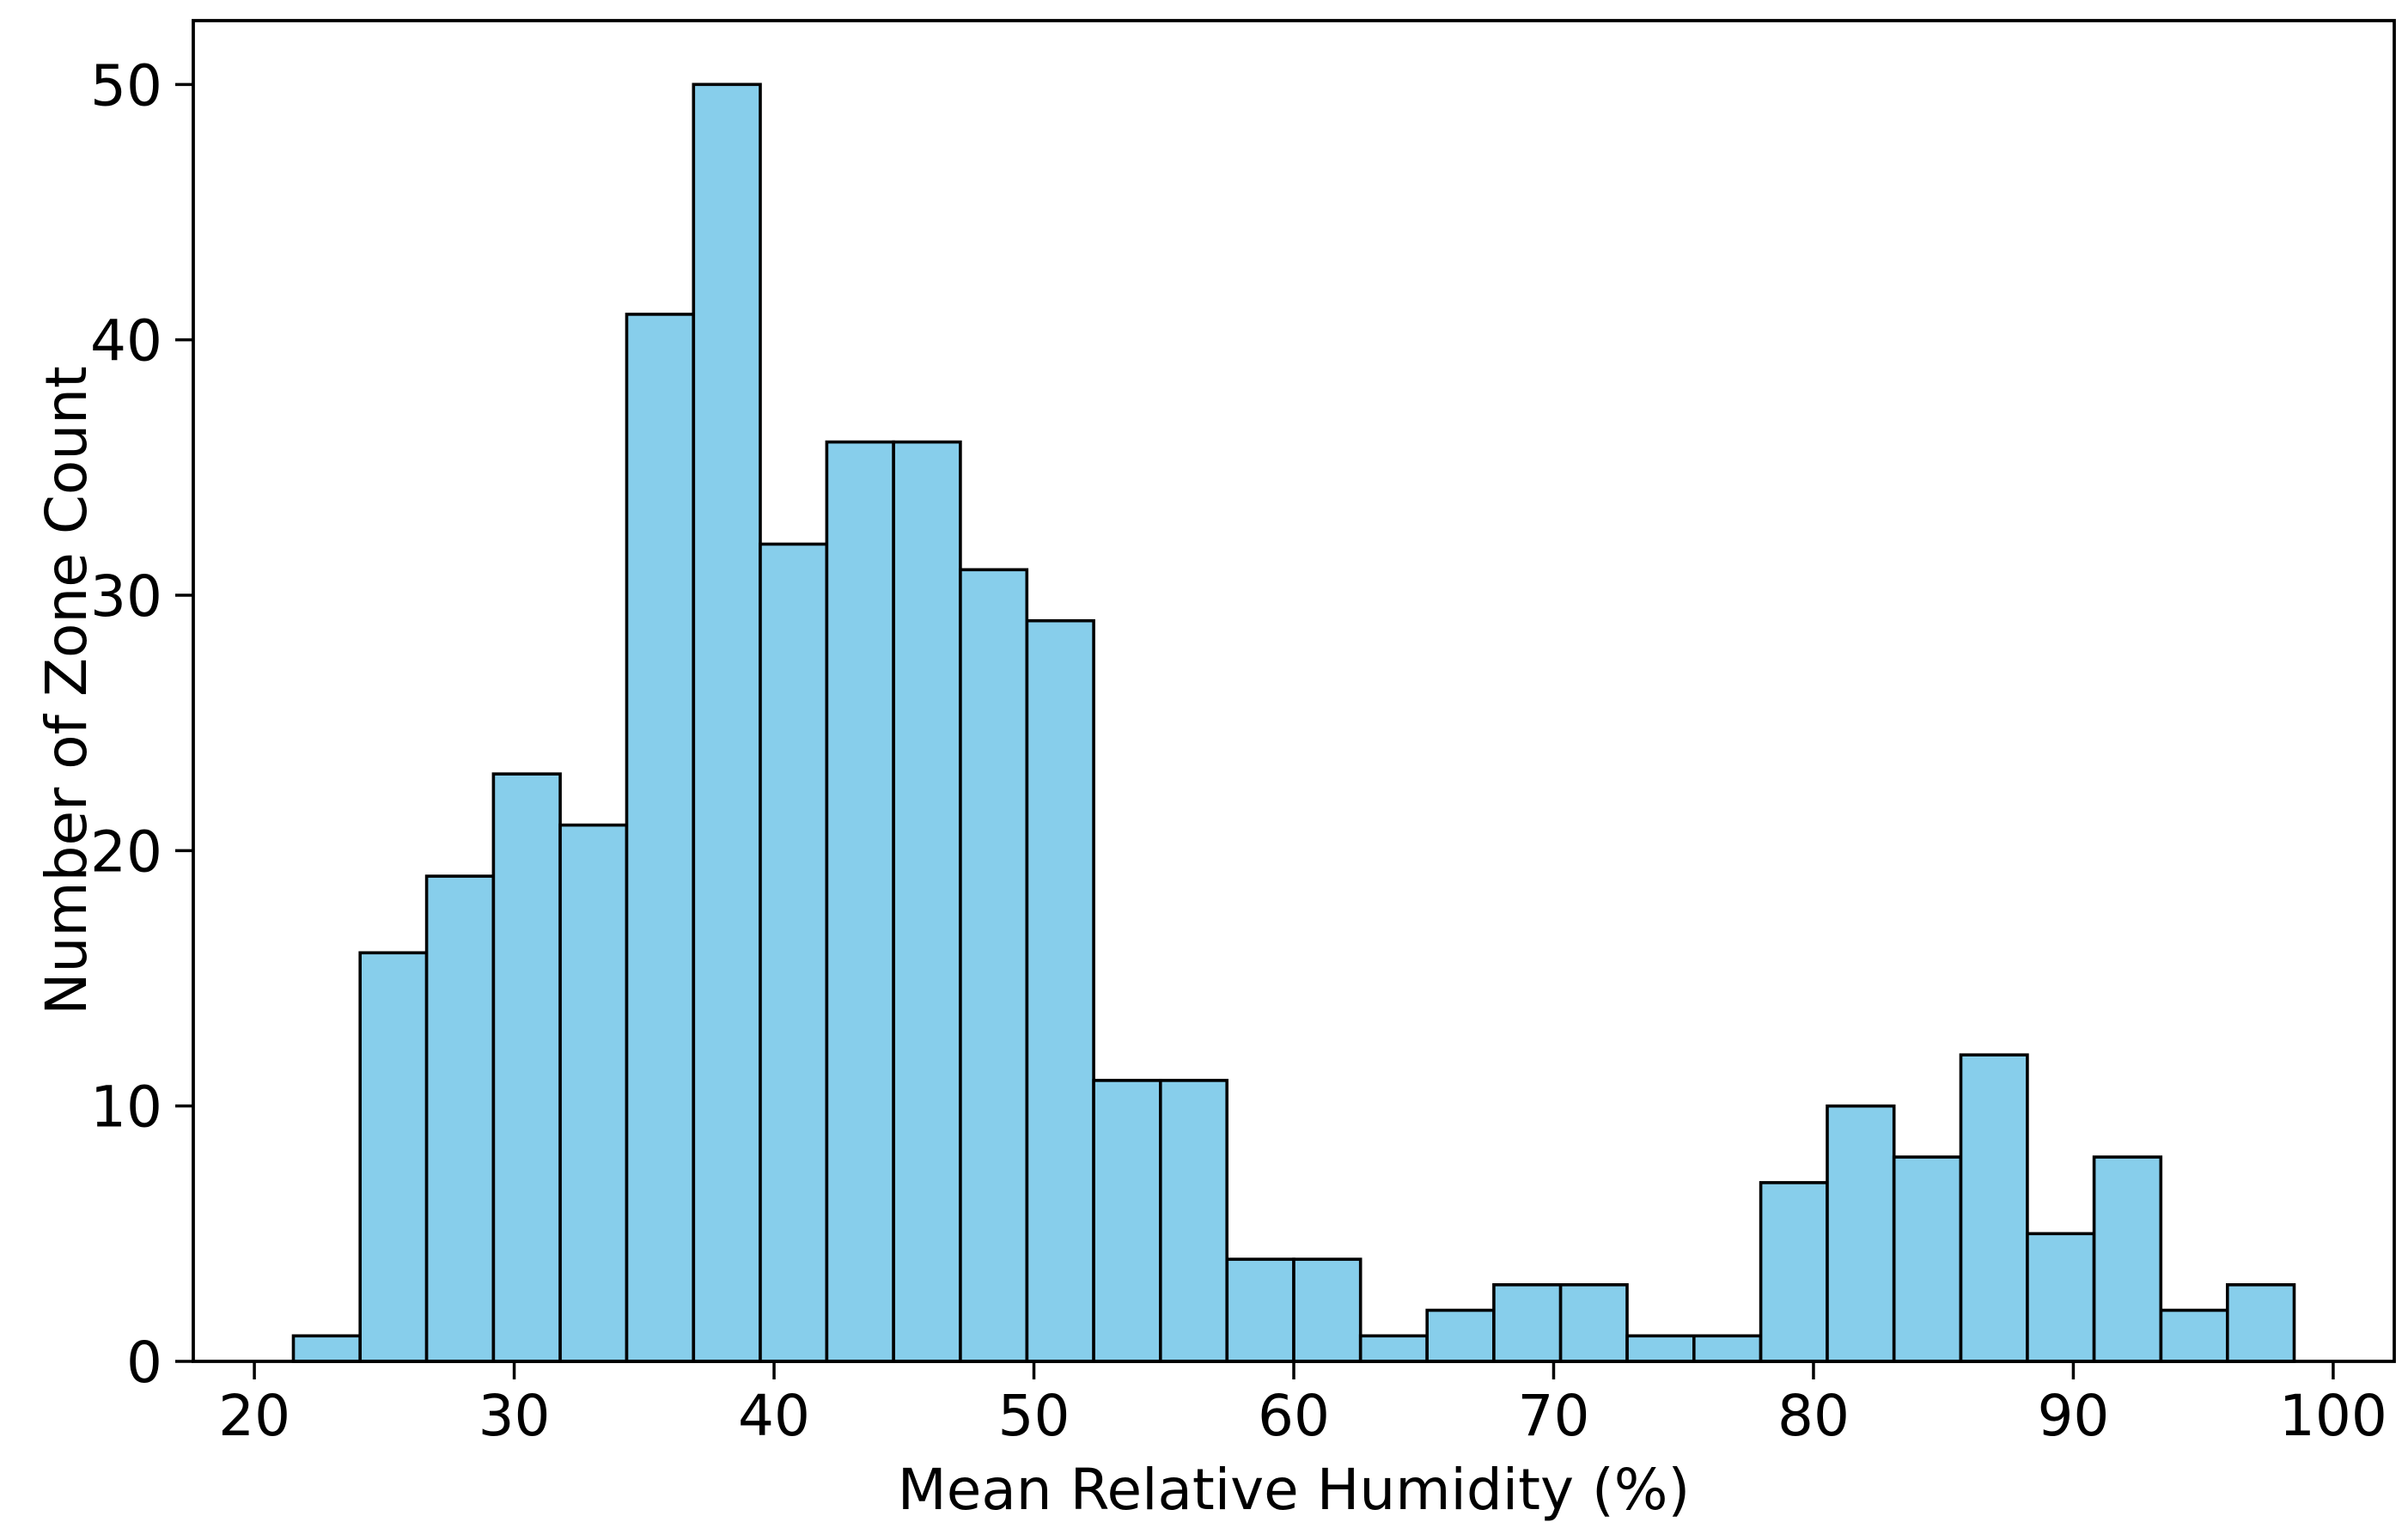 This screenshot has width=2408, height=1528. What do you see at coordinates (126, 596) in the screenshot?
I see `y-tick-label: 30` at bounding box center [126, 596].